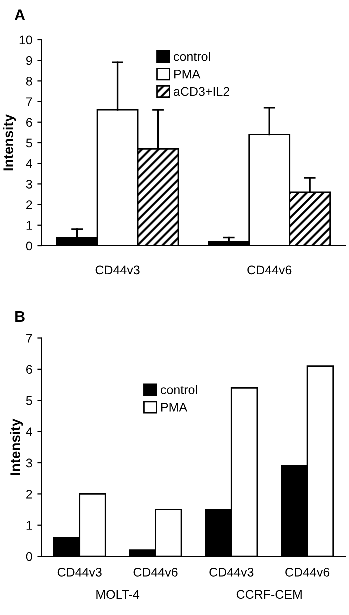 The width and height of the screenshot is (349, 615). I want to click on chart-title: A, so click(20, 15).